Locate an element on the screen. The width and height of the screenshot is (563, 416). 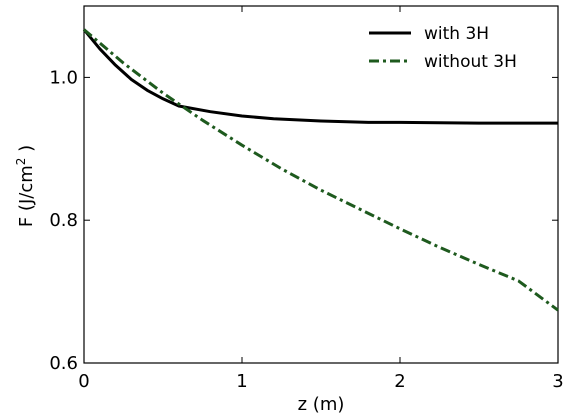
x-tick-label: 3 is located at coordinates (557, 381).